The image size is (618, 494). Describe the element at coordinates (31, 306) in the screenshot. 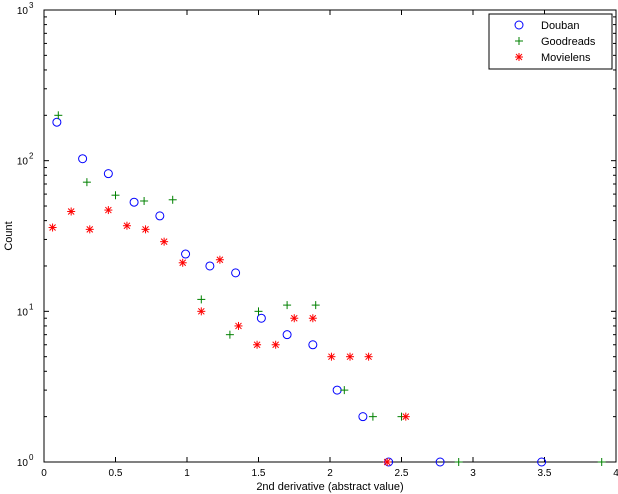

I see `y-tick-exponent: 1` at that location.